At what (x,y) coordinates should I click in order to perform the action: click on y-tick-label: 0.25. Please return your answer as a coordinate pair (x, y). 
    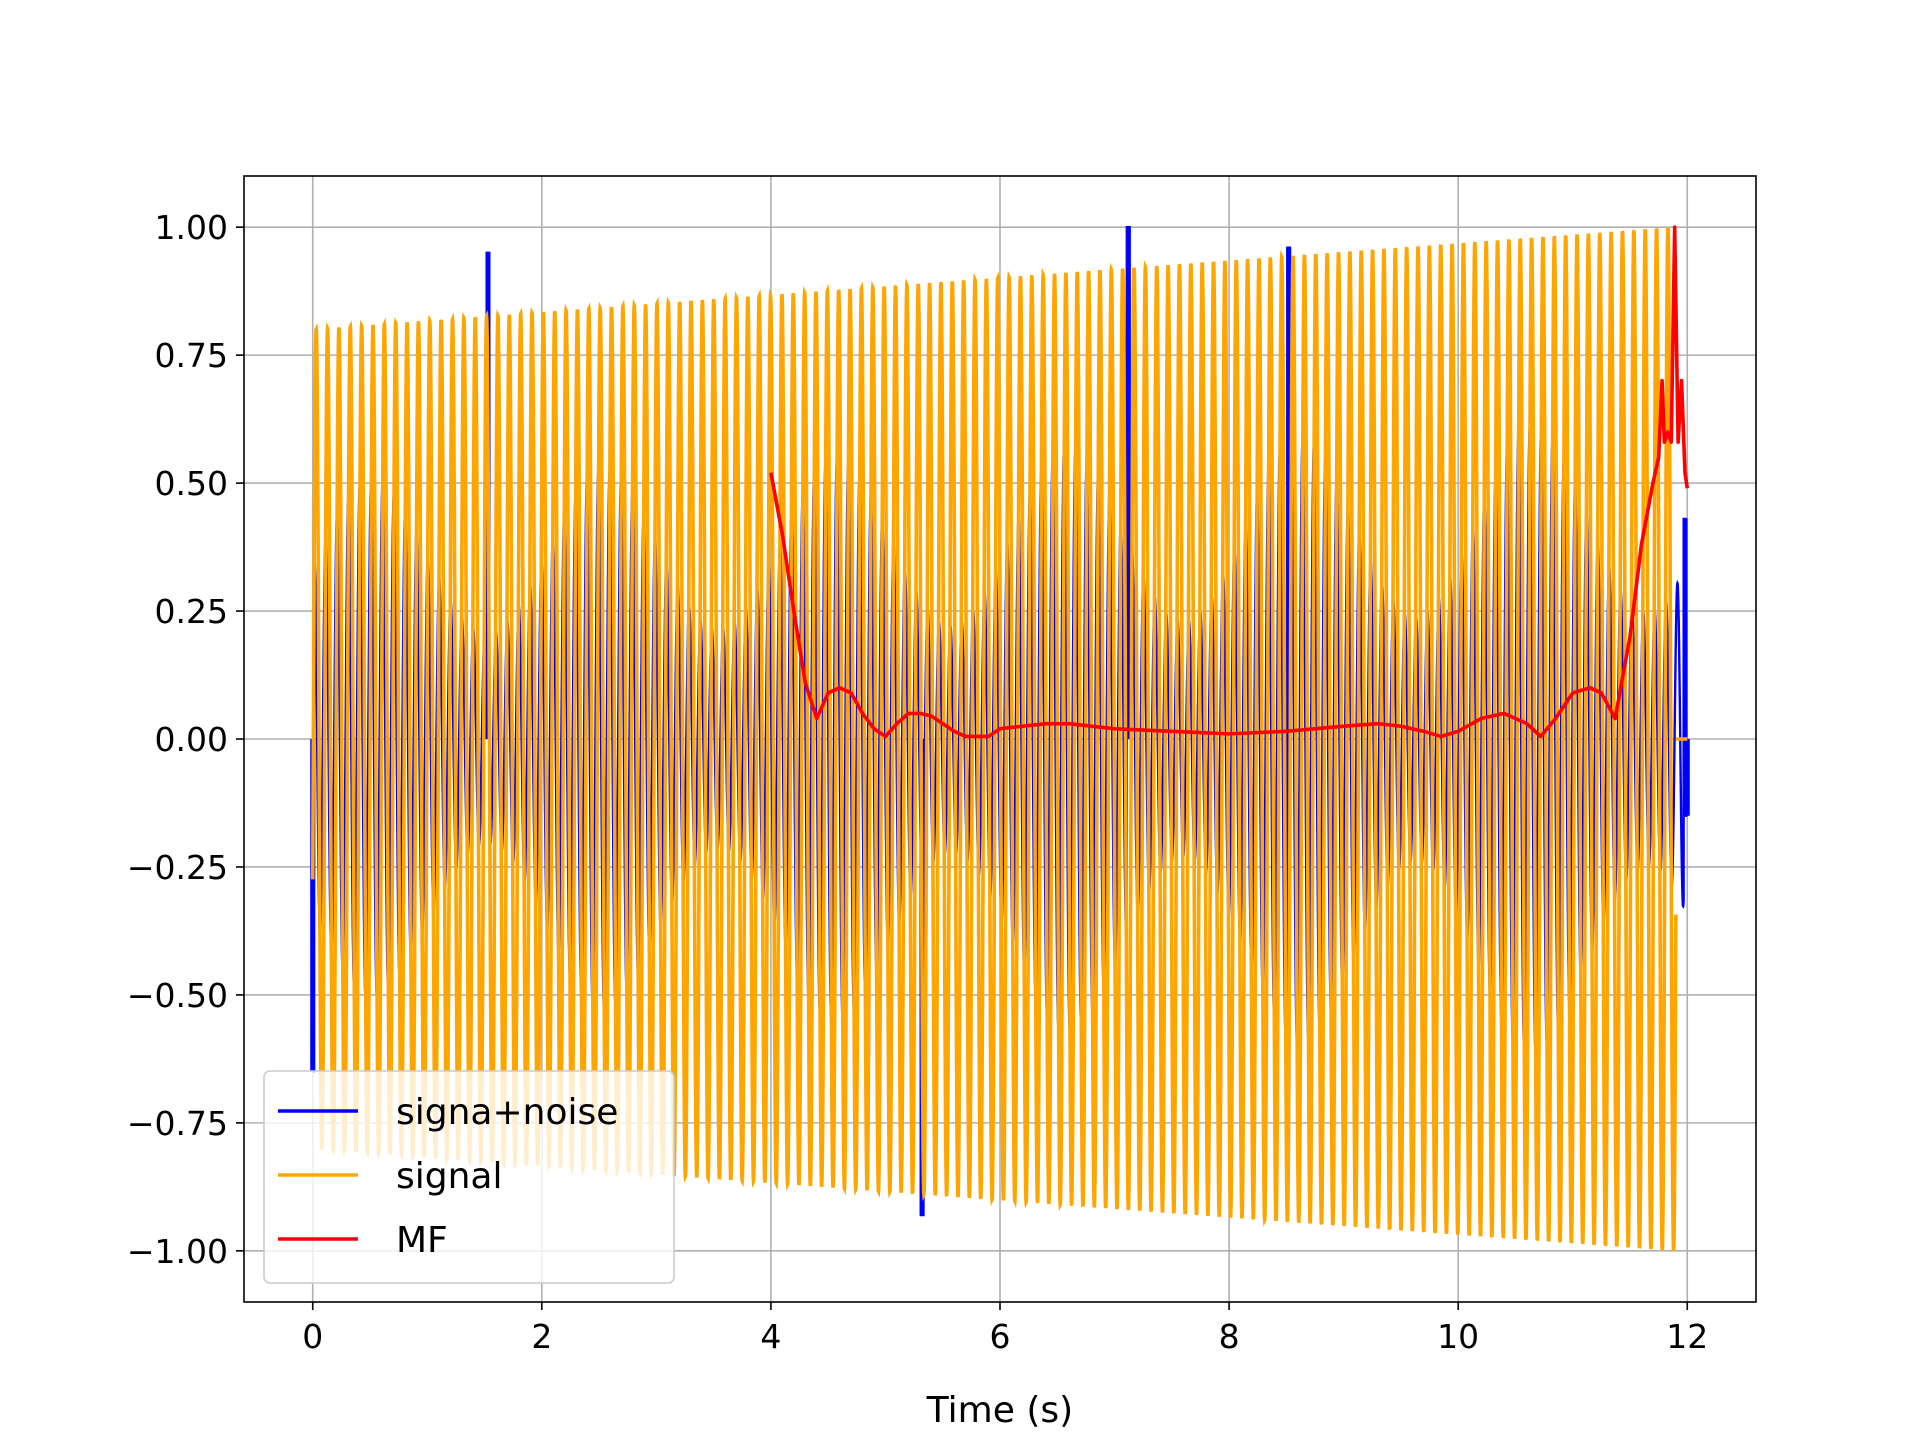
    Looking at the image, I should click on (191, 611).